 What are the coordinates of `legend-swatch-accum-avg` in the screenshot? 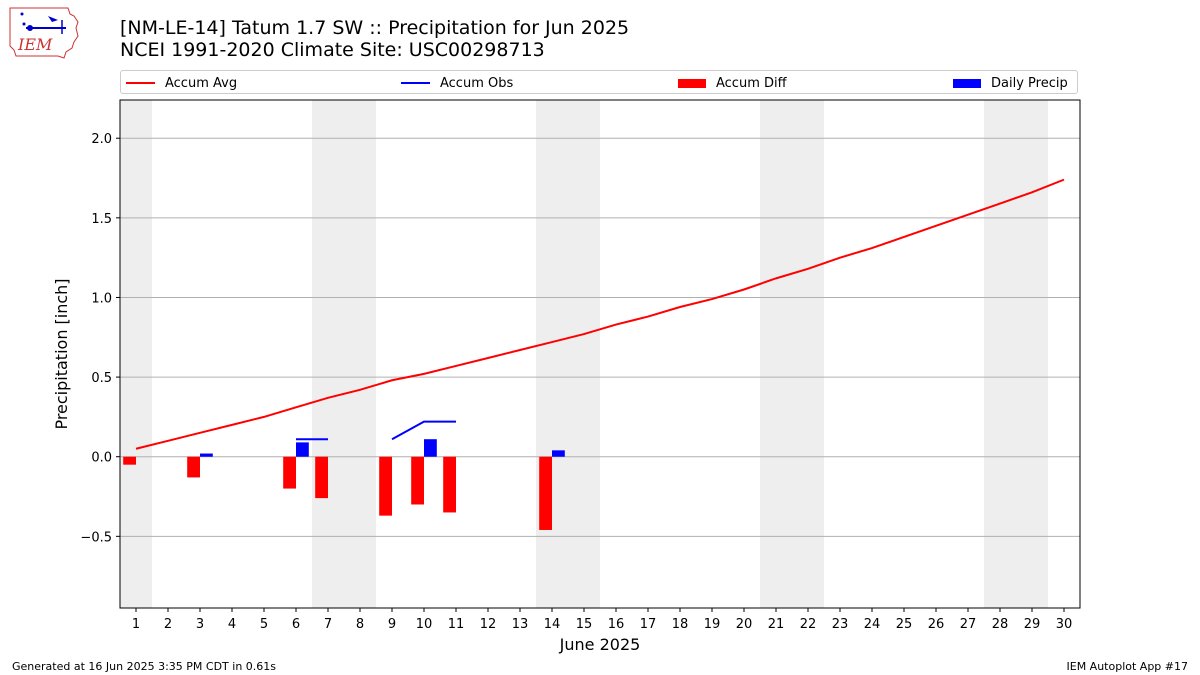 It's located at (140, 83).